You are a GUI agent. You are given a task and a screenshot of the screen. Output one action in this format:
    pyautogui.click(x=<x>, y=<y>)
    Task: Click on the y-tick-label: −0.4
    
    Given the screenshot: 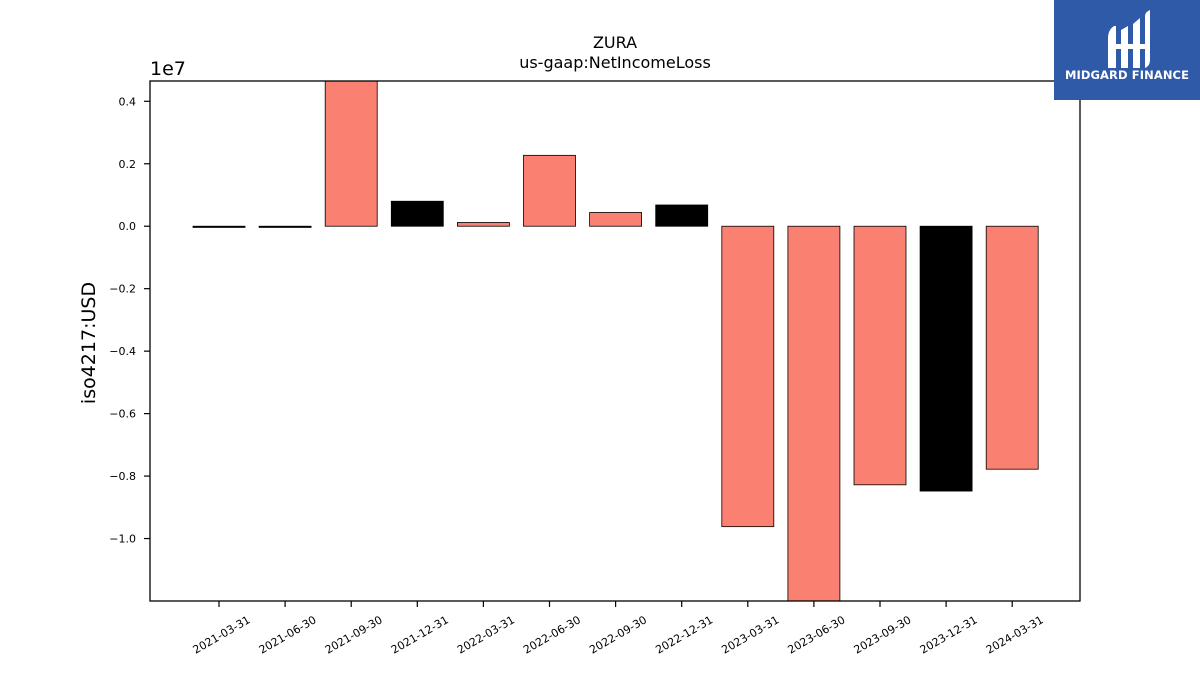 What is the action you would take?
    pyautogui.click(x=122, y=351)
    